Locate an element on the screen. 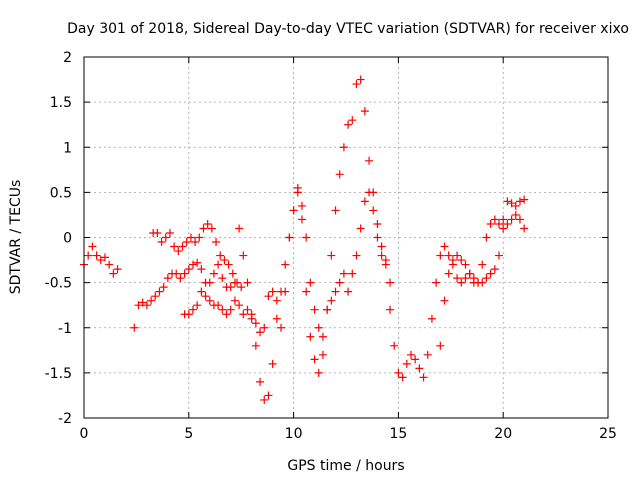  y-tick-label: 1 is located at coordinates (67, 148).